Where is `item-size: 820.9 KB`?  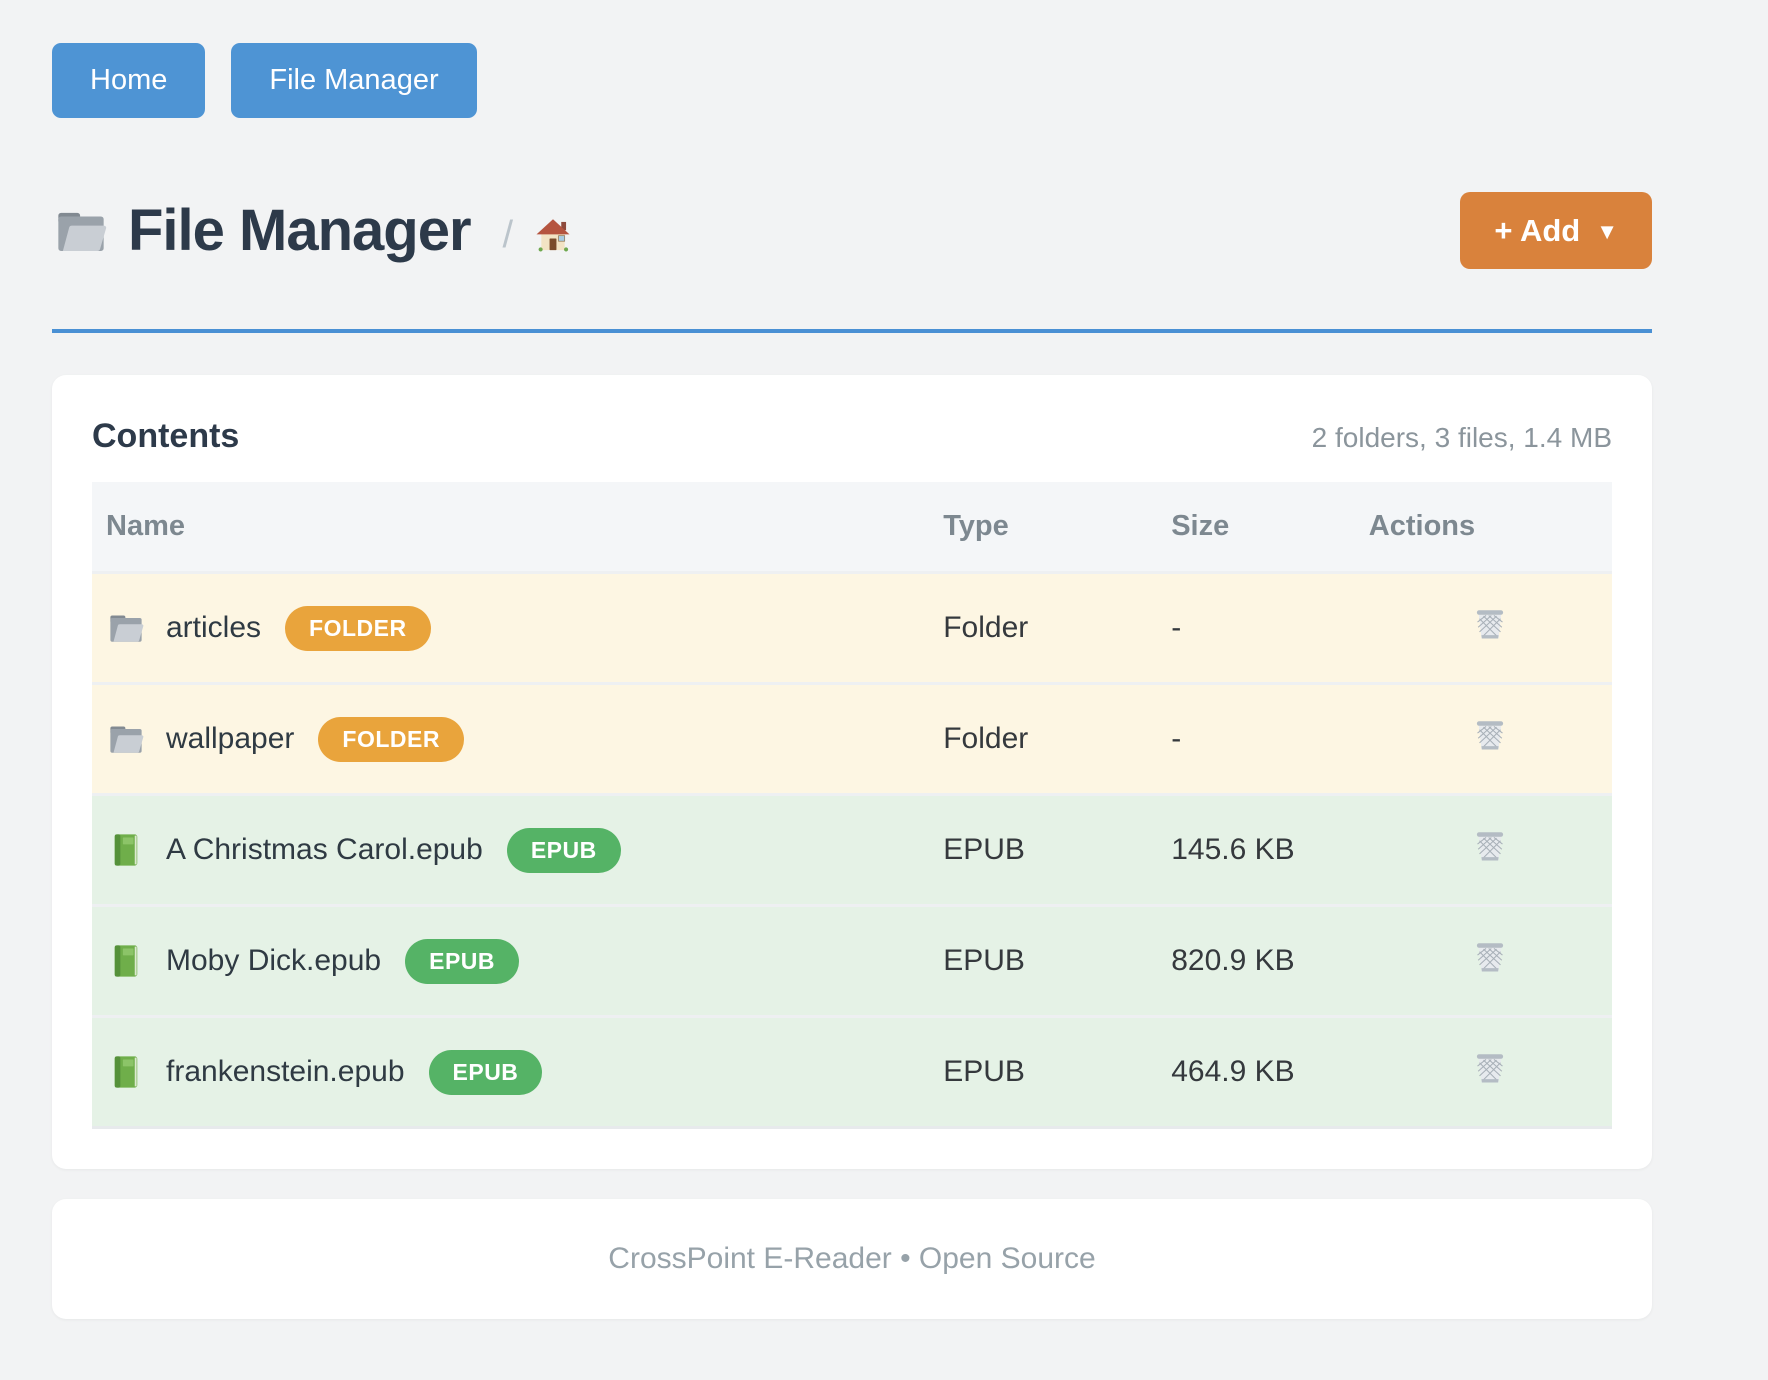 item-size: 820.9 KB is located at coordinates (1270, 960).